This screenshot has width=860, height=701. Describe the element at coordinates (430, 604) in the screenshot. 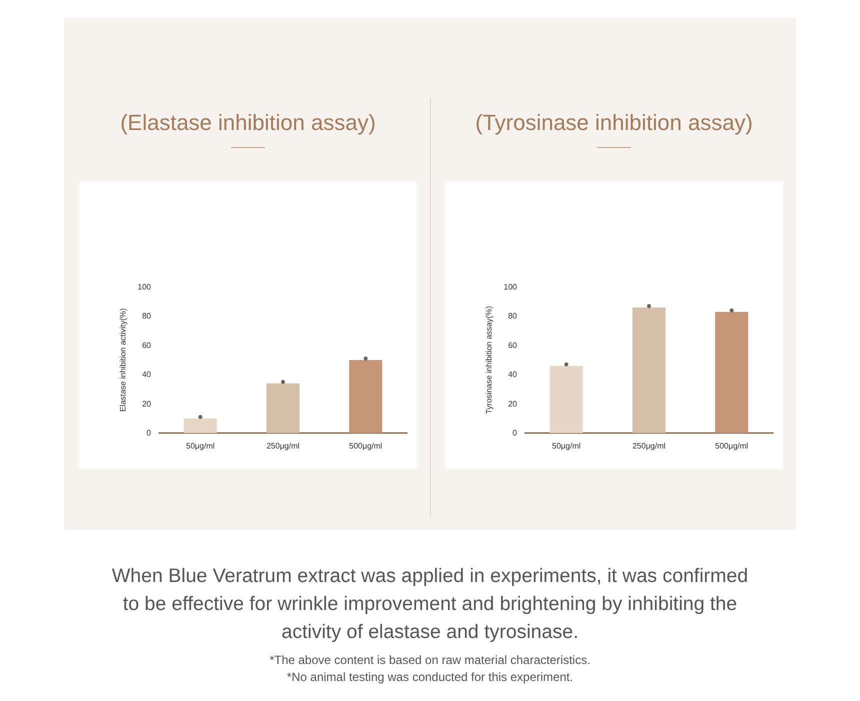

I see `text: When Blue Veratrum extract was applied in experiments, it was confirmed to be effective for wrinkle improvement and brightening by inhibiting the activity of elastase and tyrosinase.` at that location.